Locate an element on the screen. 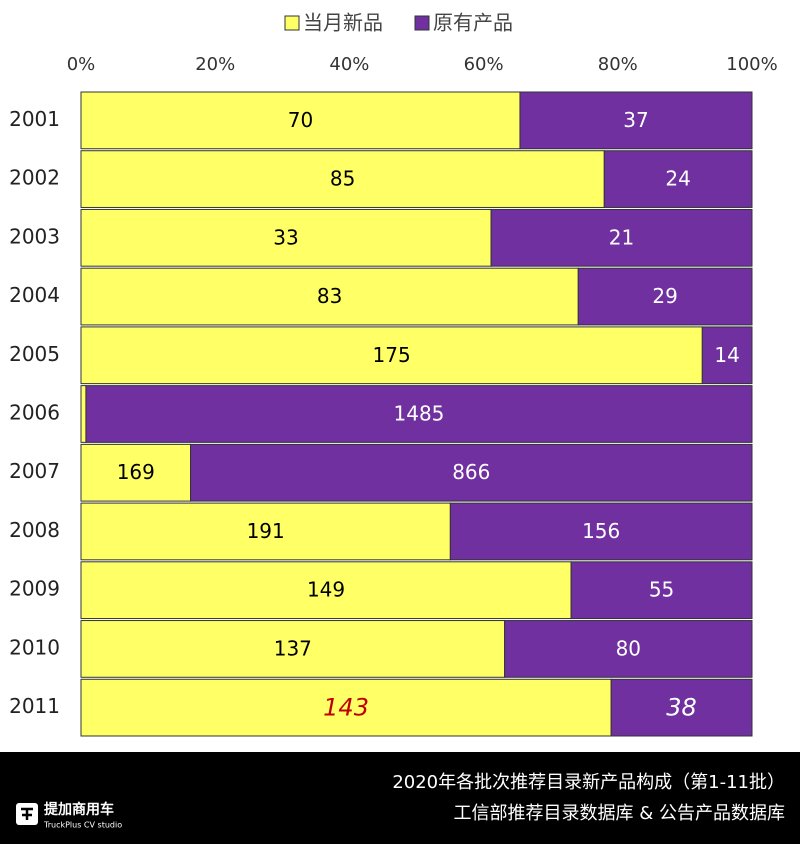 This screenshot has width=800, height=844. data-label: 14 is located at coordinates (726, 355).